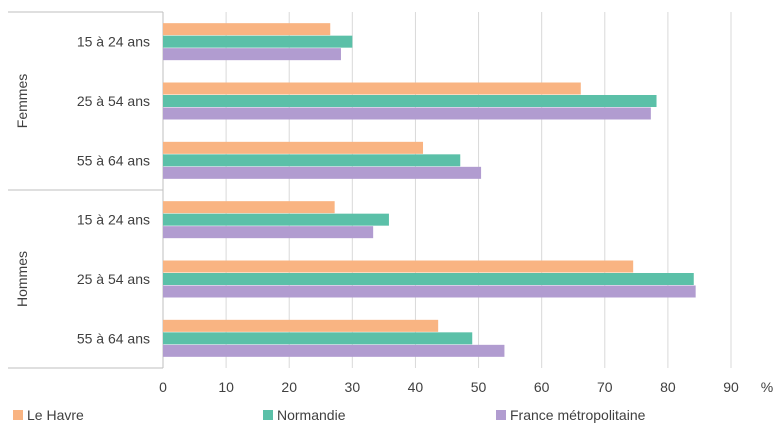  I want to click on x-tick-label: 70, so click(605, 387).